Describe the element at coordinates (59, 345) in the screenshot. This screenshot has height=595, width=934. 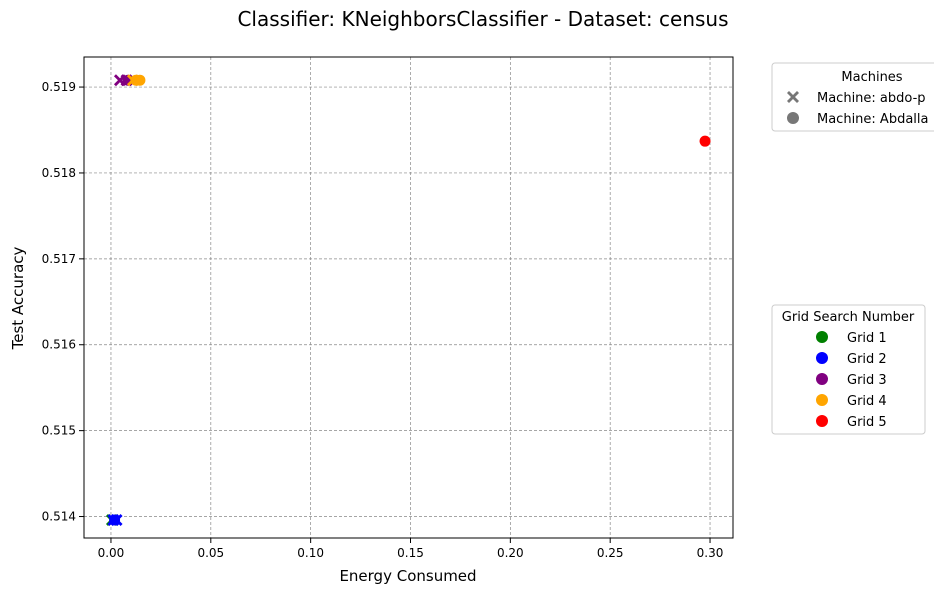
I see `y-tick-label: 0.516` at that location.